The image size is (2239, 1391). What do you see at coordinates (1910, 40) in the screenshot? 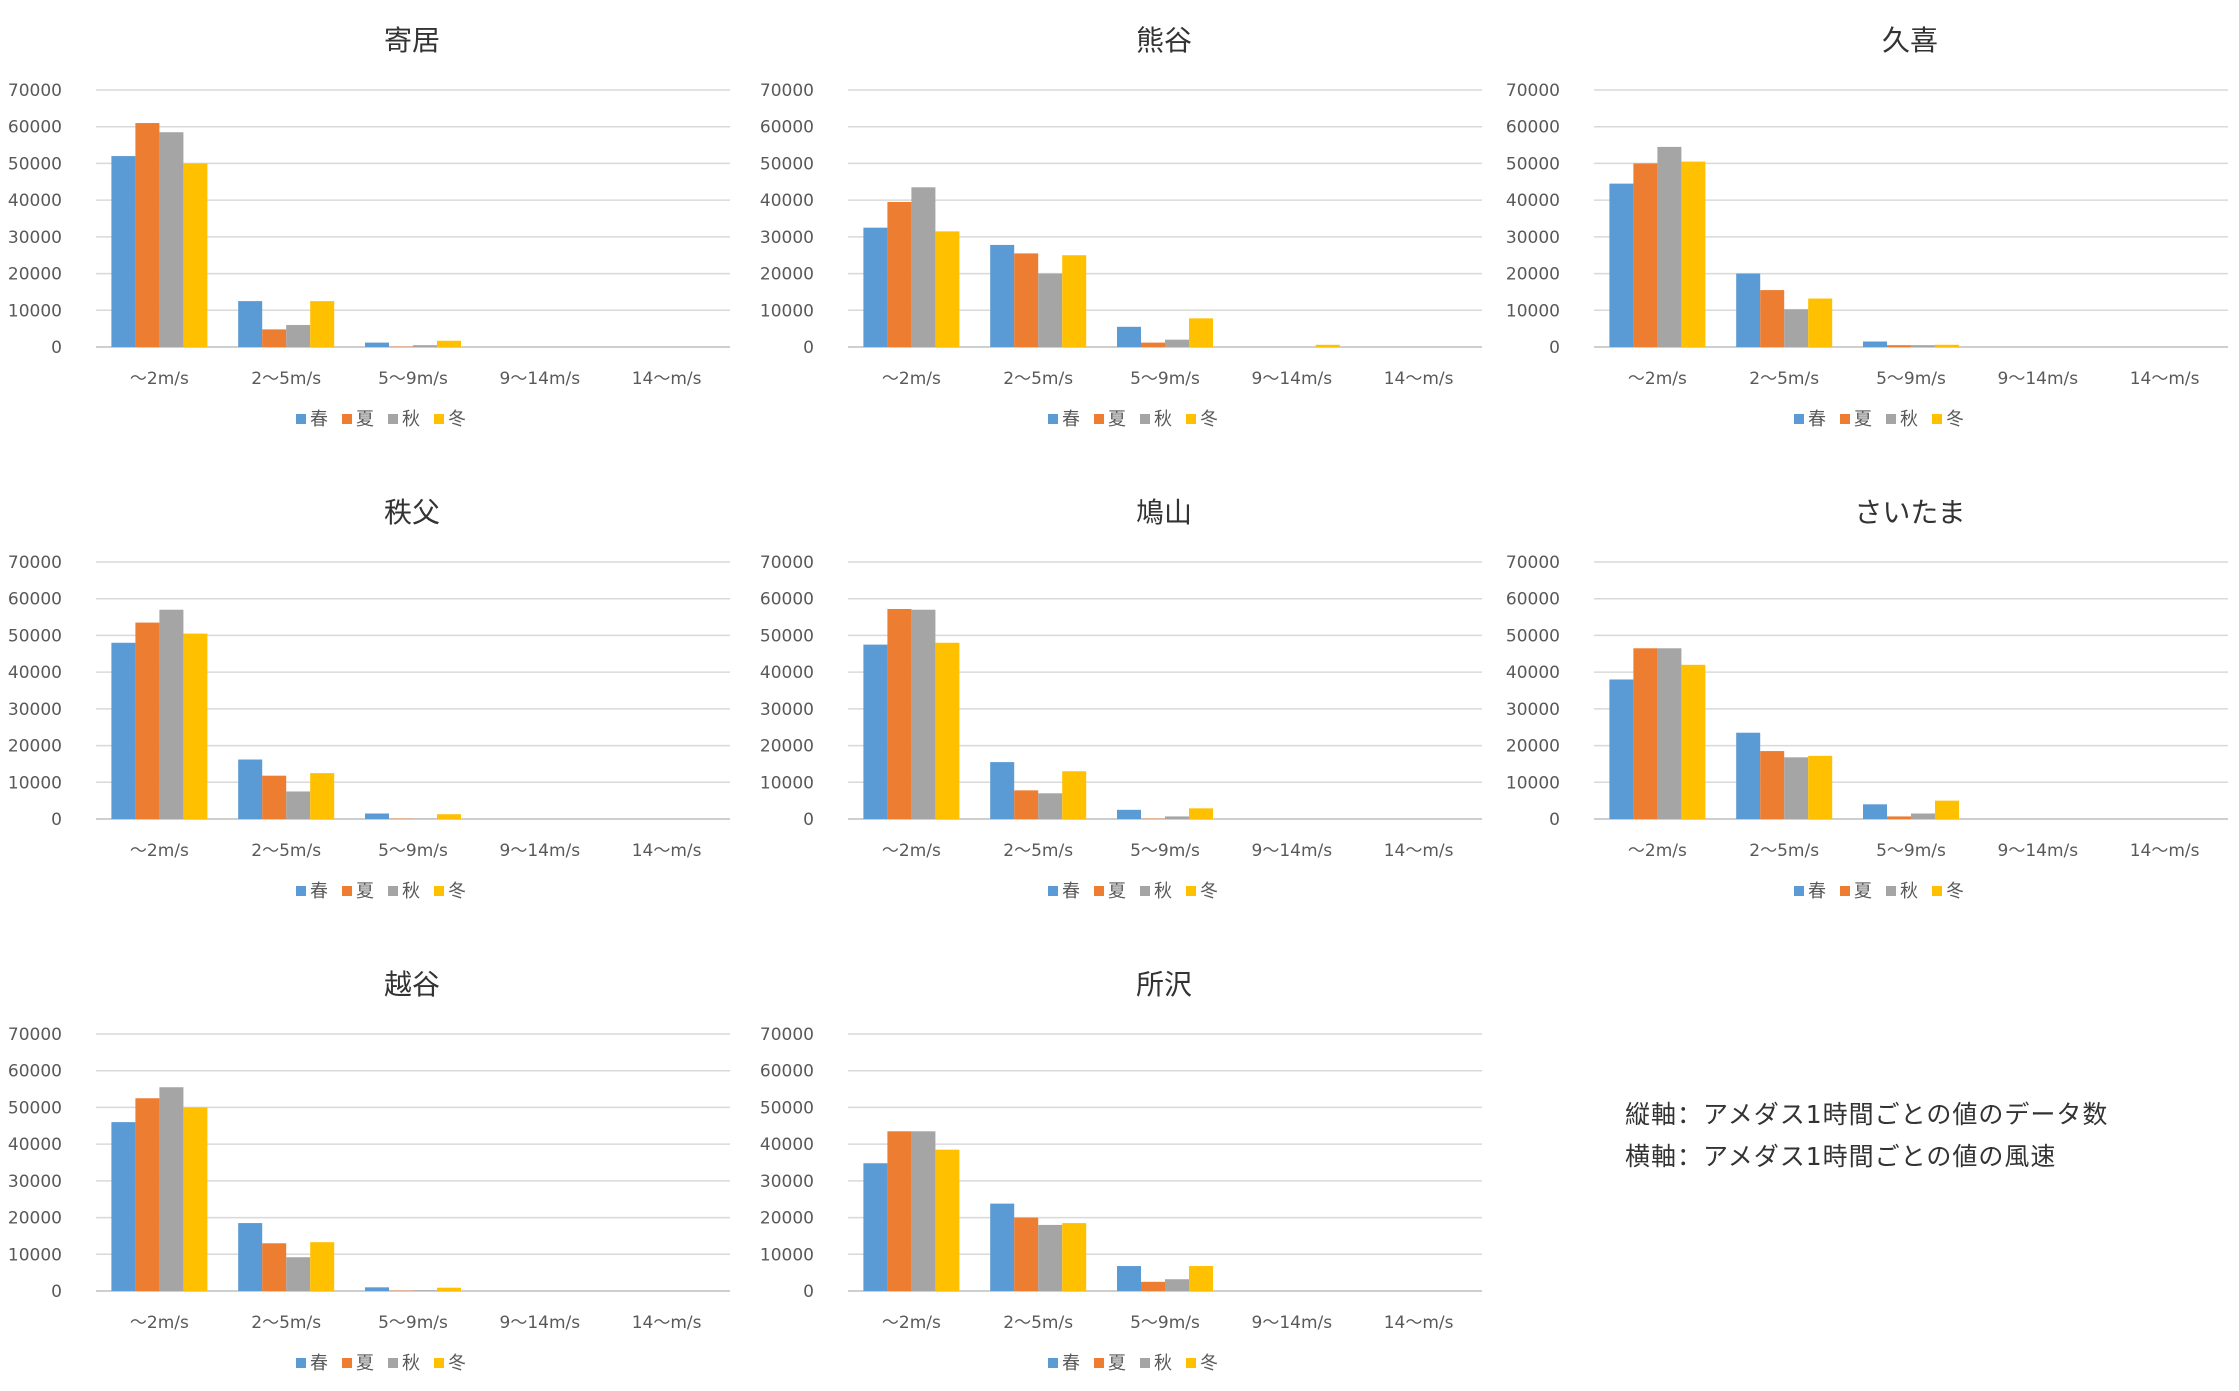
I see `chart-title: 久喜` at bounding box center [1910, 40].